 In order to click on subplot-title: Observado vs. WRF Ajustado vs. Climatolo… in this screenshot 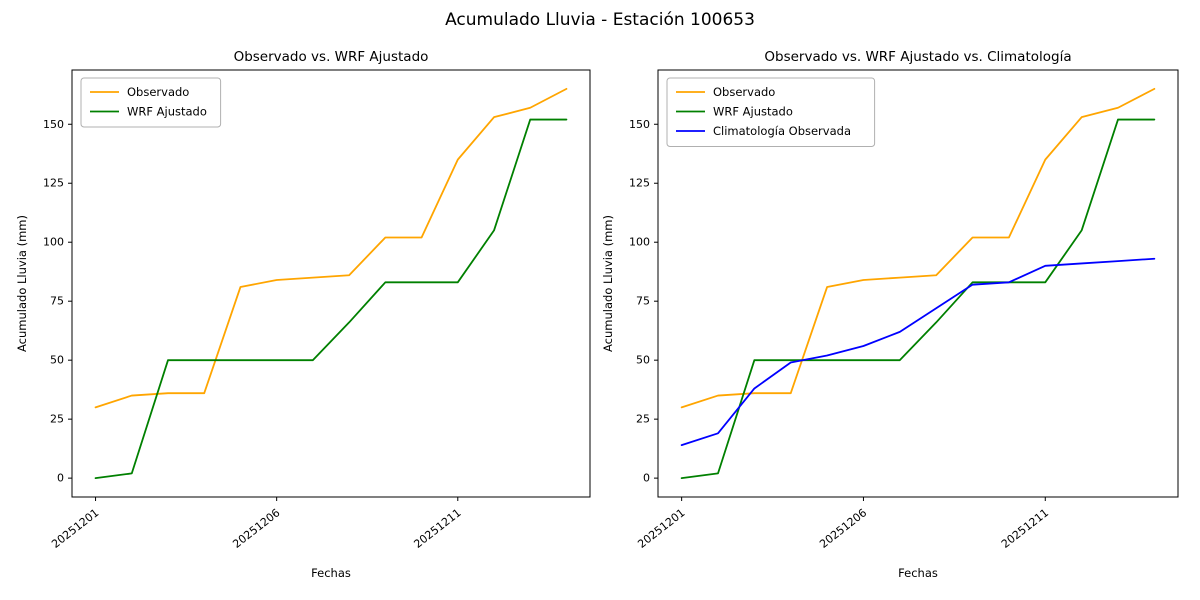, I will do `click(917, 57)`.